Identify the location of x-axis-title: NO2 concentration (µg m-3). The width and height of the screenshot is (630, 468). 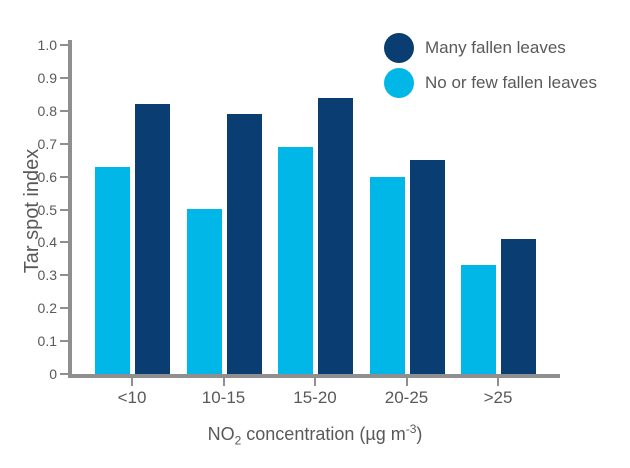
(315, 435).